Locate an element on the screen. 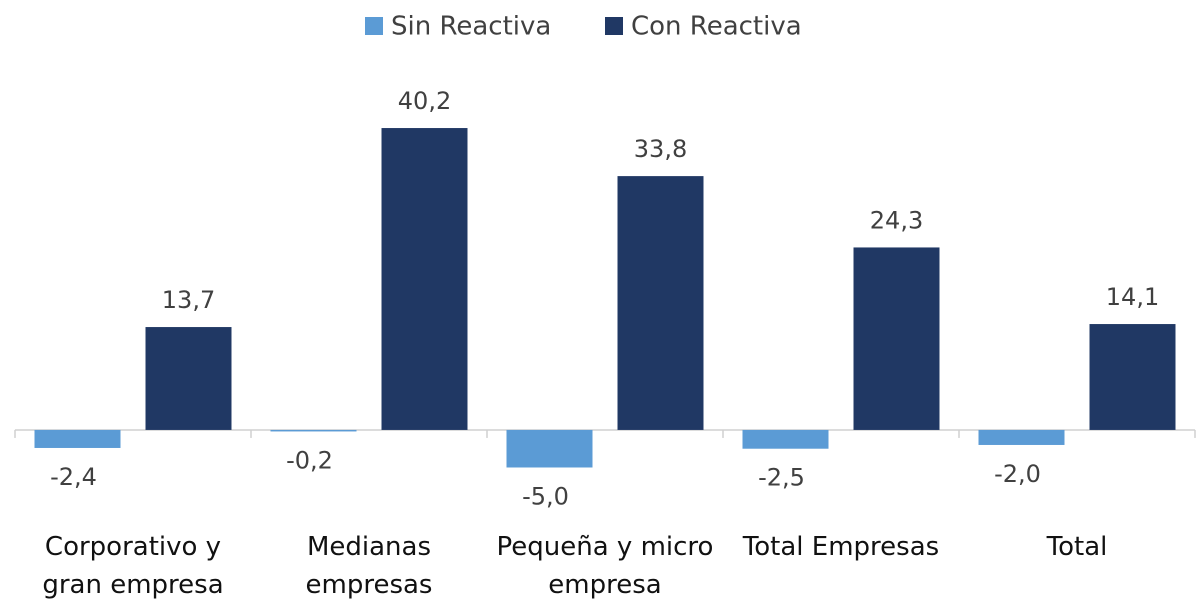 This screenshot has width=1199, height=606. data-label: -2,0 is located at coordinates (1017, 474).